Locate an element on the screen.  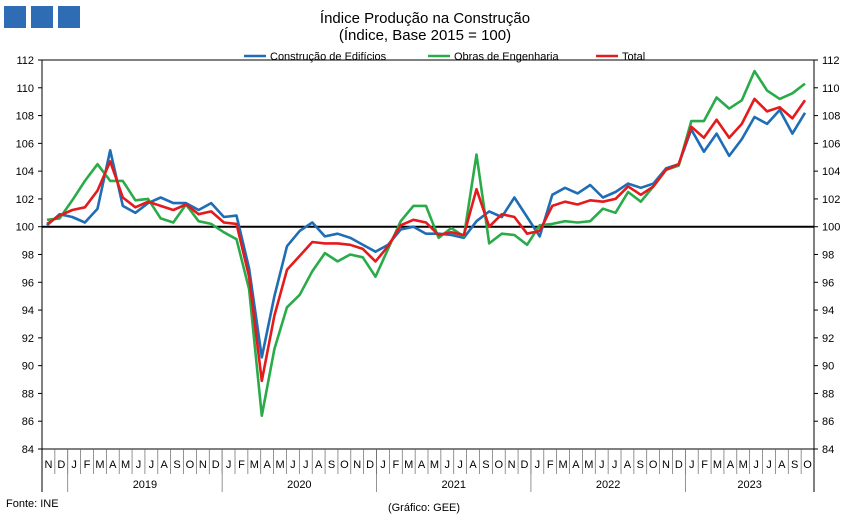
year-label: 2020 is located at coordinates (299, 485).